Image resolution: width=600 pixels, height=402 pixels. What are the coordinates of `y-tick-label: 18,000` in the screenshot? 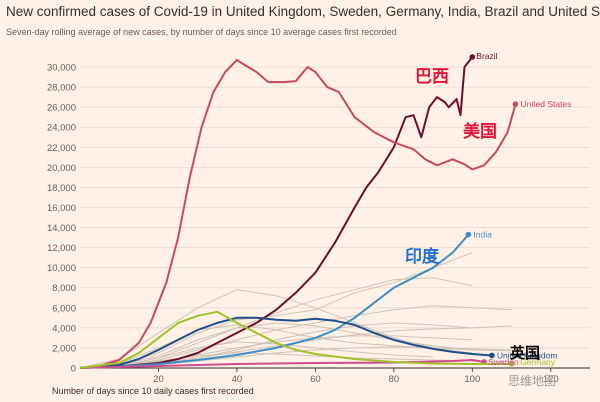 It's located at (61, 188).